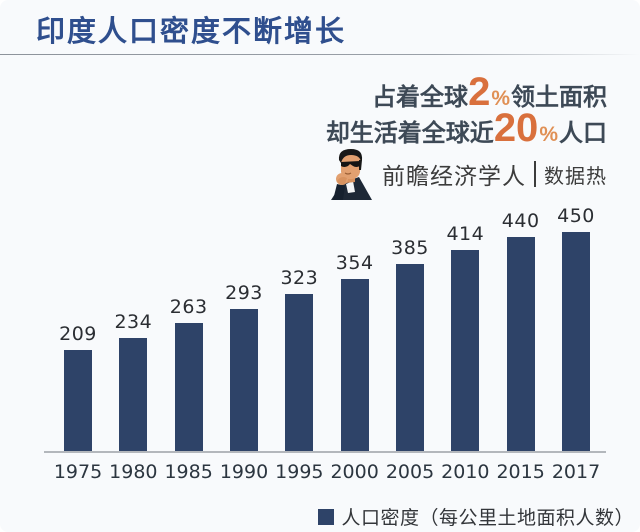 The image size is (640, 532). What do you see at coordinates (133, 472) in the screenshot?
I see `x-axis-label: 1980` at bounding box center [133, 472].